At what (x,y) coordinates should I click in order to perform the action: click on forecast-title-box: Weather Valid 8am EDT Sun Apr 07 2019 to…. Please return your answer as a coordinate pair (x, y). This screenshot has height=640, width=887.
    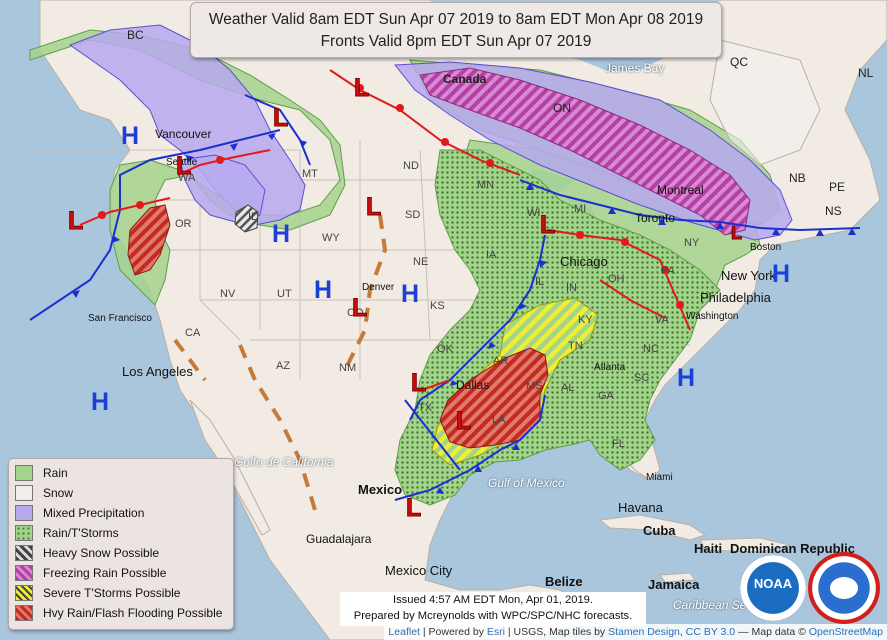
    Looking at the image, I should click on (456, 30).